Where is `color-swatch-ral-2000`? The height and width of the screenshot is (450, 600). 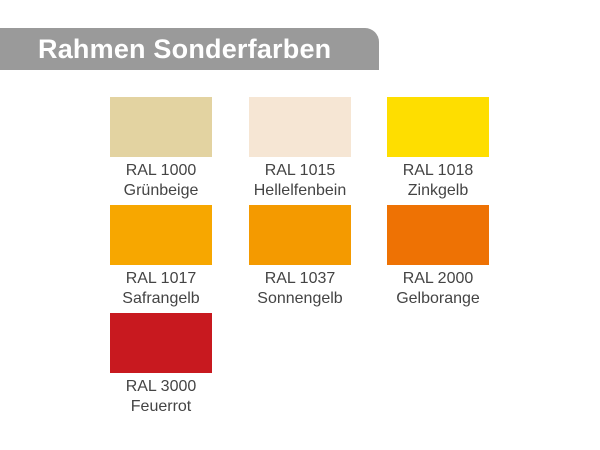
color-swatch-ral-2000 is located at coordinates (438, 235).